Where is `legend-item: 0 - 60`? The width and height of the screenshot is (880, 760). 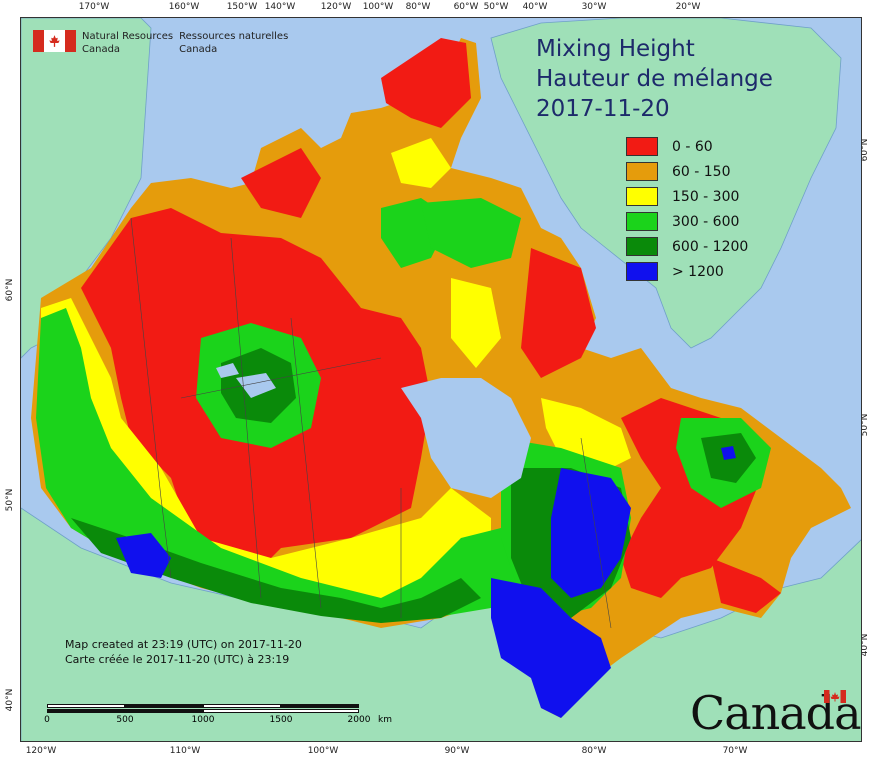
legend-item: 0 - 60 is located at coordinates (687, 146).